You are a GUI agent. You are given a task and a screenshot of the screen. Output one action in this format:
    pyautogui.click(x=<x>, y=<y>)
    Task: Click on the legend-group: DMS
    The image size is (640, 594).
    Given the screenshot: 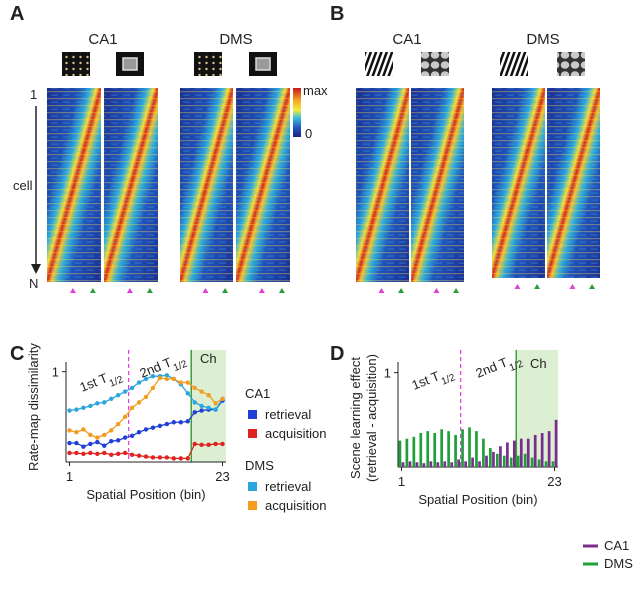 What is the action you would take?
    pyautogui.click(x=259, y=465)
    